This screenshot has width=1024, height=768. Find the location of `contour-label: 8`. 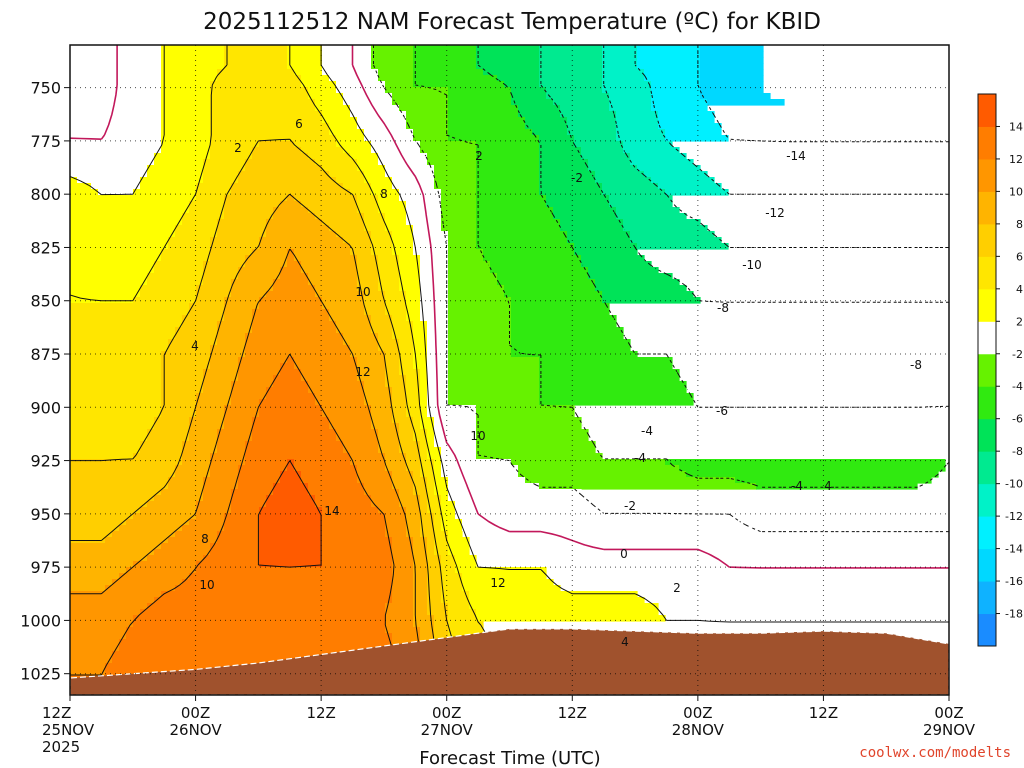

contour-label: 8 is located at coordinates (384, 194).